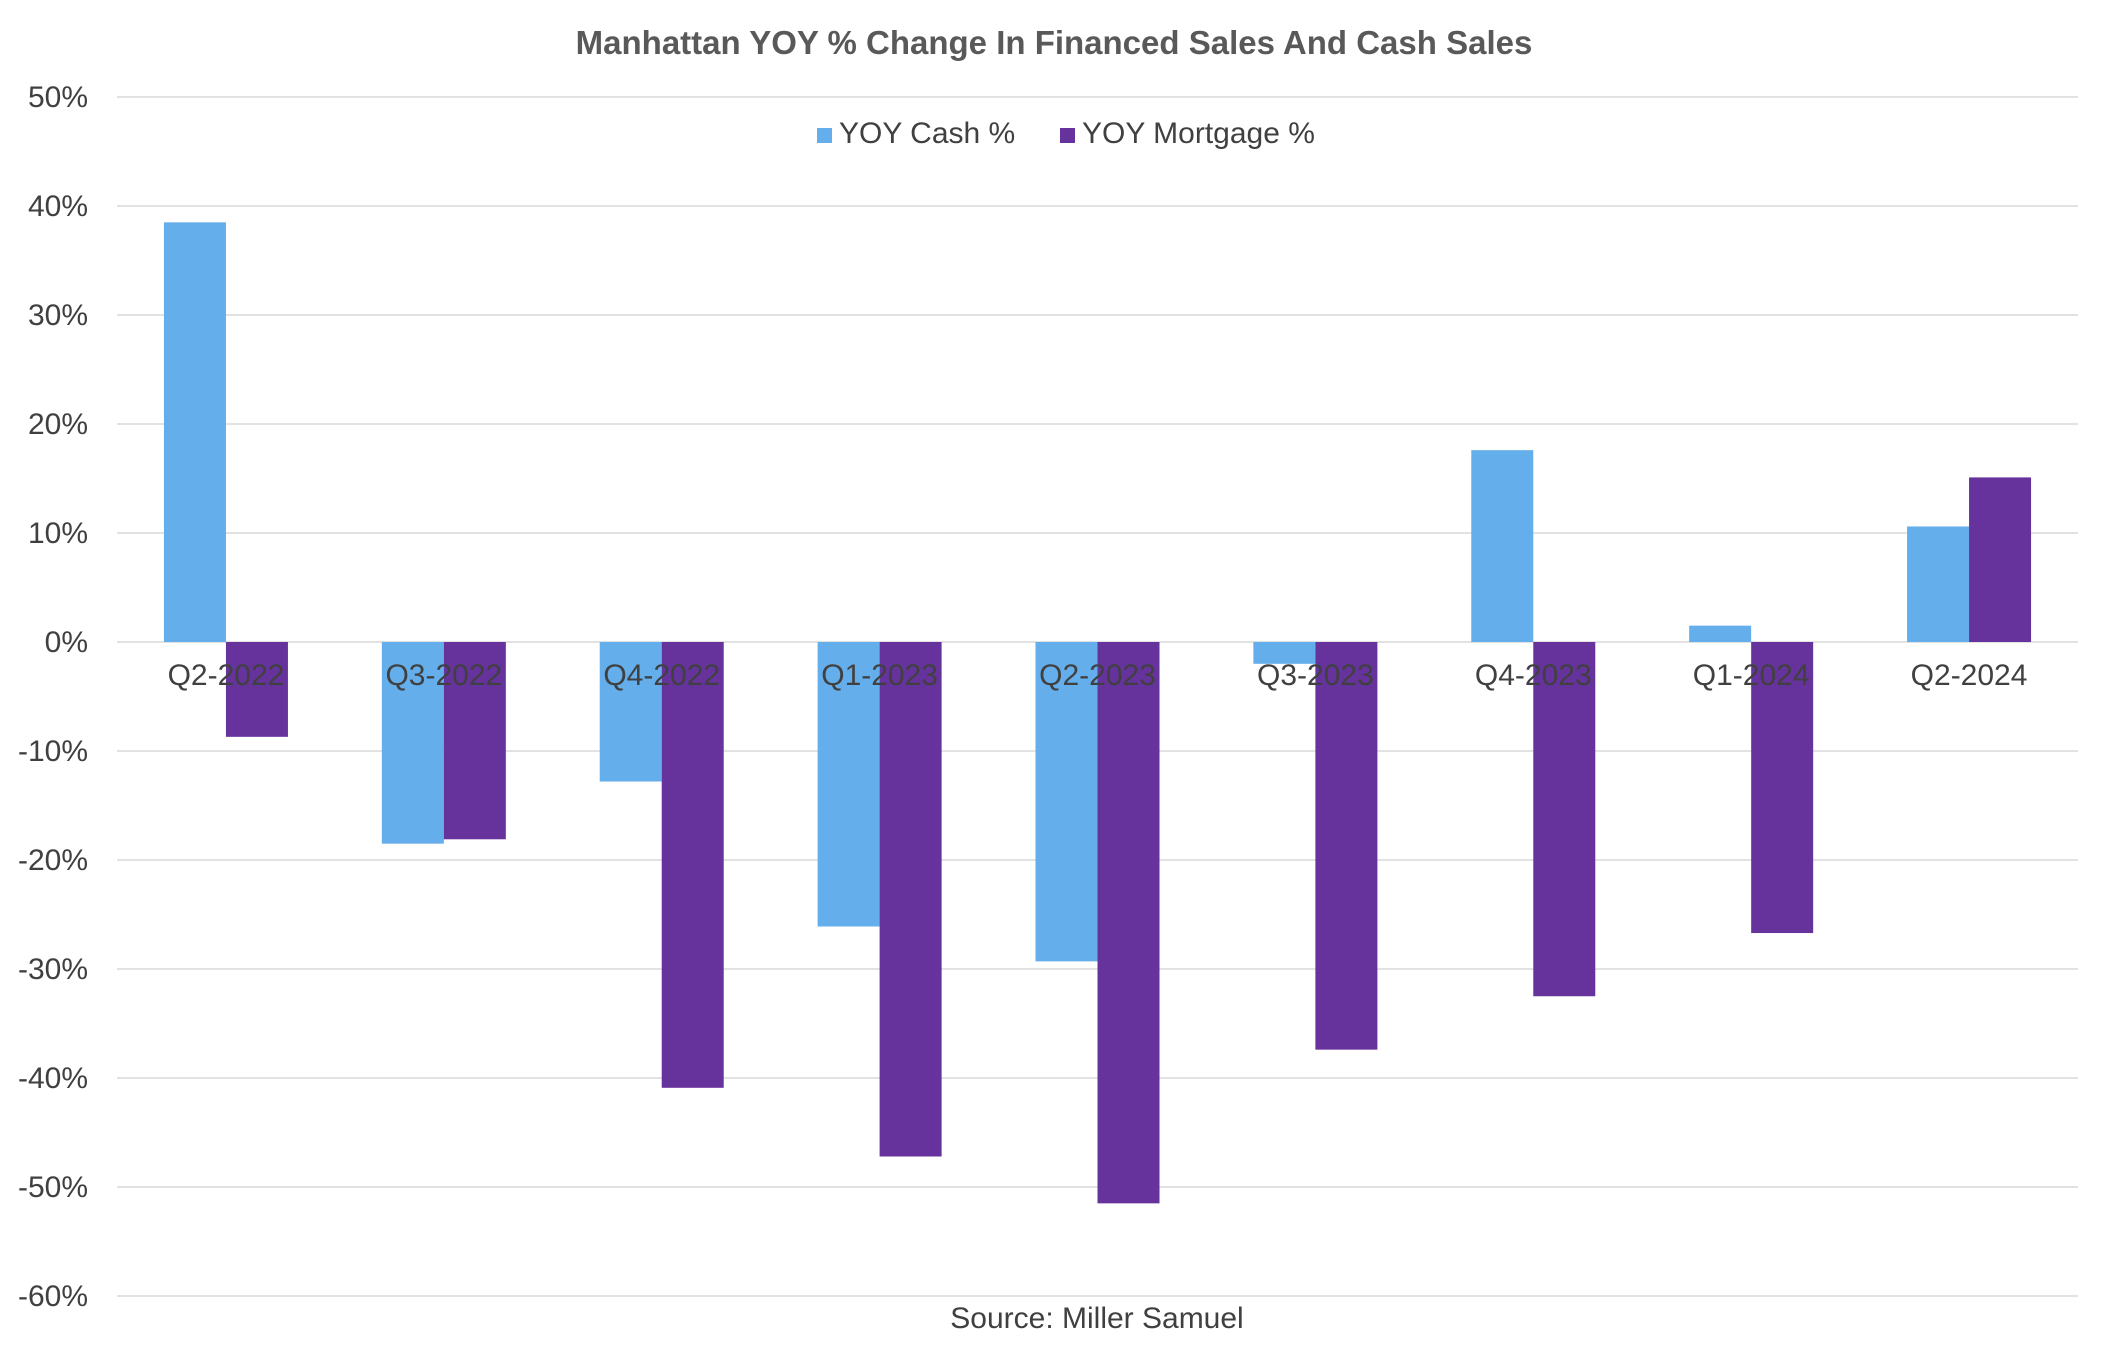 This screenshot has height=1356, width=2108. Describe the element at coordinates (661, 675) in the screenshot. I see `x-tick-label: Q4-2022` at that location.